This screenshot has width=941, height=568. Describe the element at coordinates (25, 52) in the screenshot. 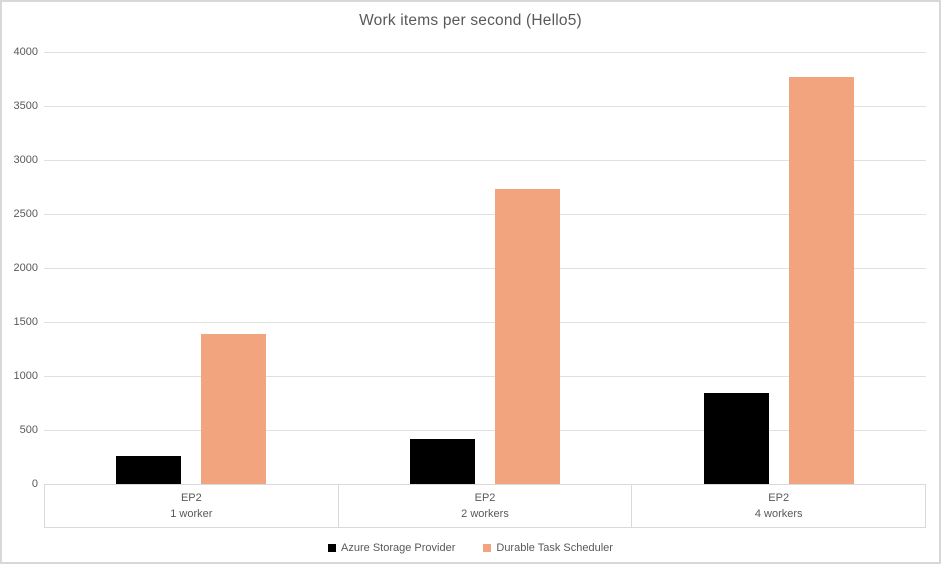

I see `y-axis-tick-label: 4000` at that location.